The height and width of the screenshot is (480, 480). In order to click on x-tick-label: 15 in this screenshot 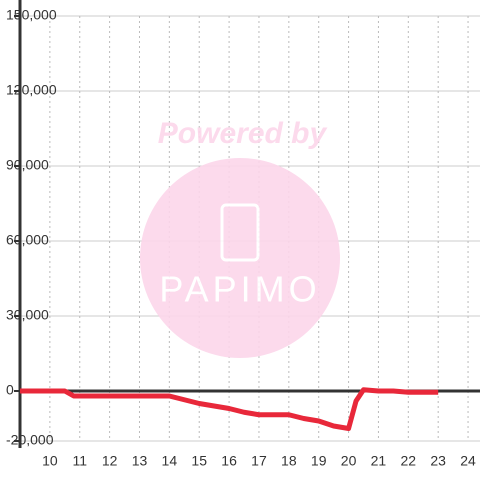, I will do `click(199, 461)`.